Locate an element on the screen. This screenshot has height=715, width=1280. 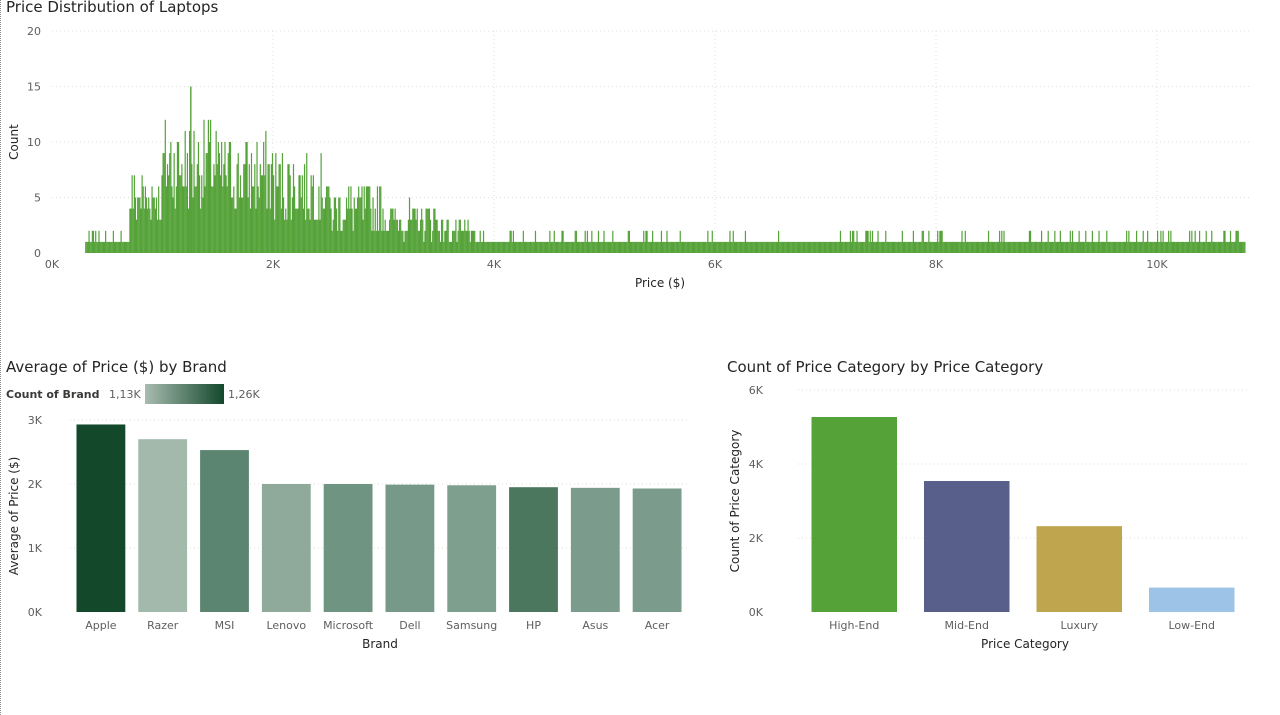
brand-x-tick: Asus is located at coordinates (595, 625).